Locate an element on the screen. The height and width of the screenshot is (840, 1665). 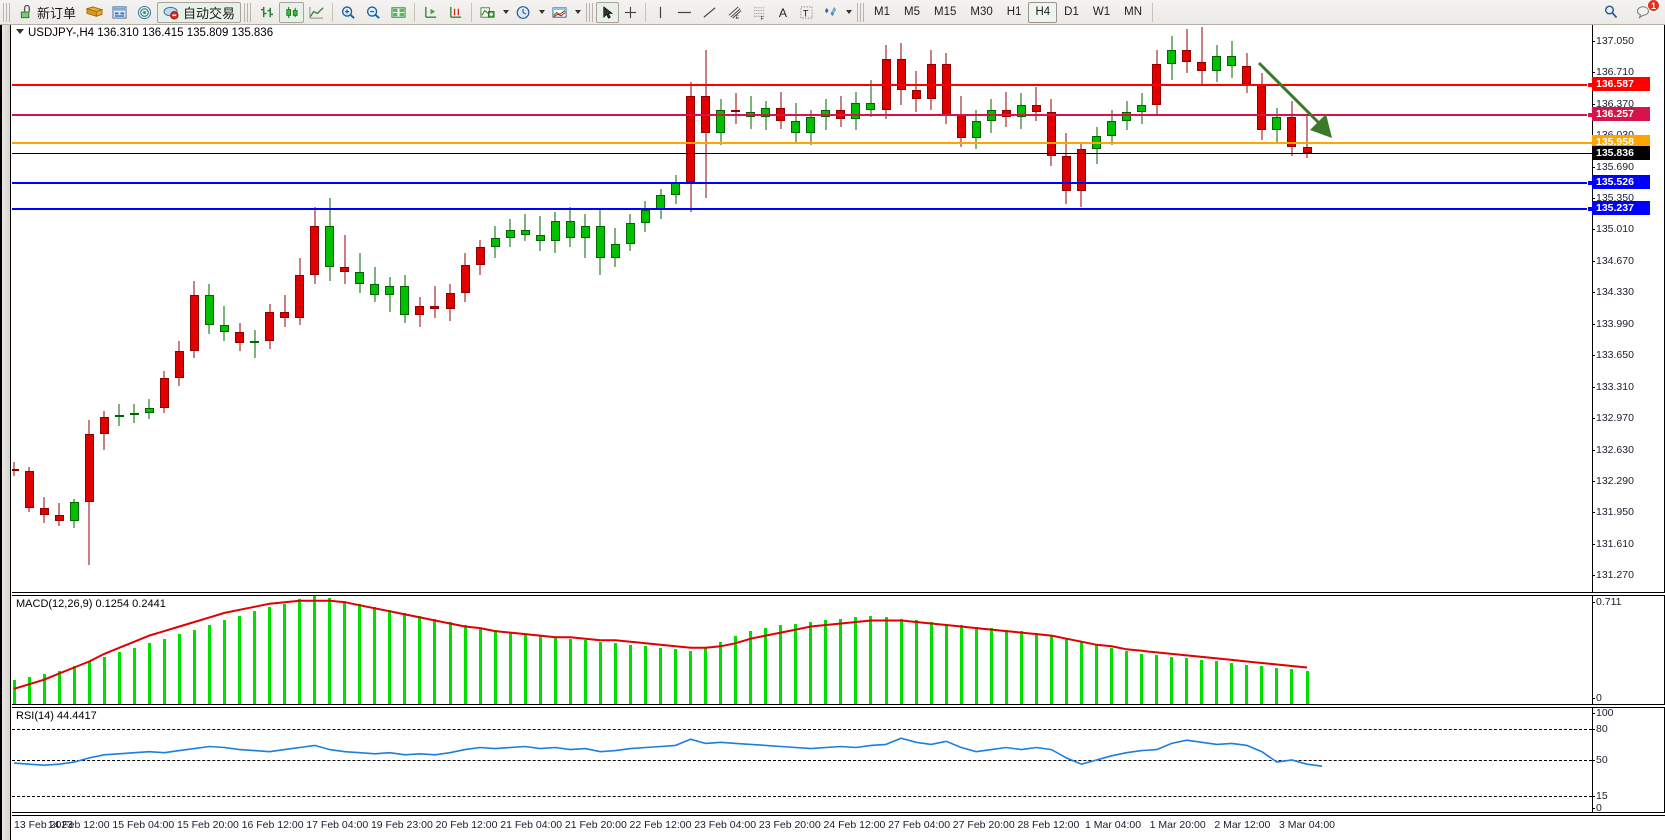
rsi-scale: 100 80 50 15 0 is located at coordinates (1628, 760).